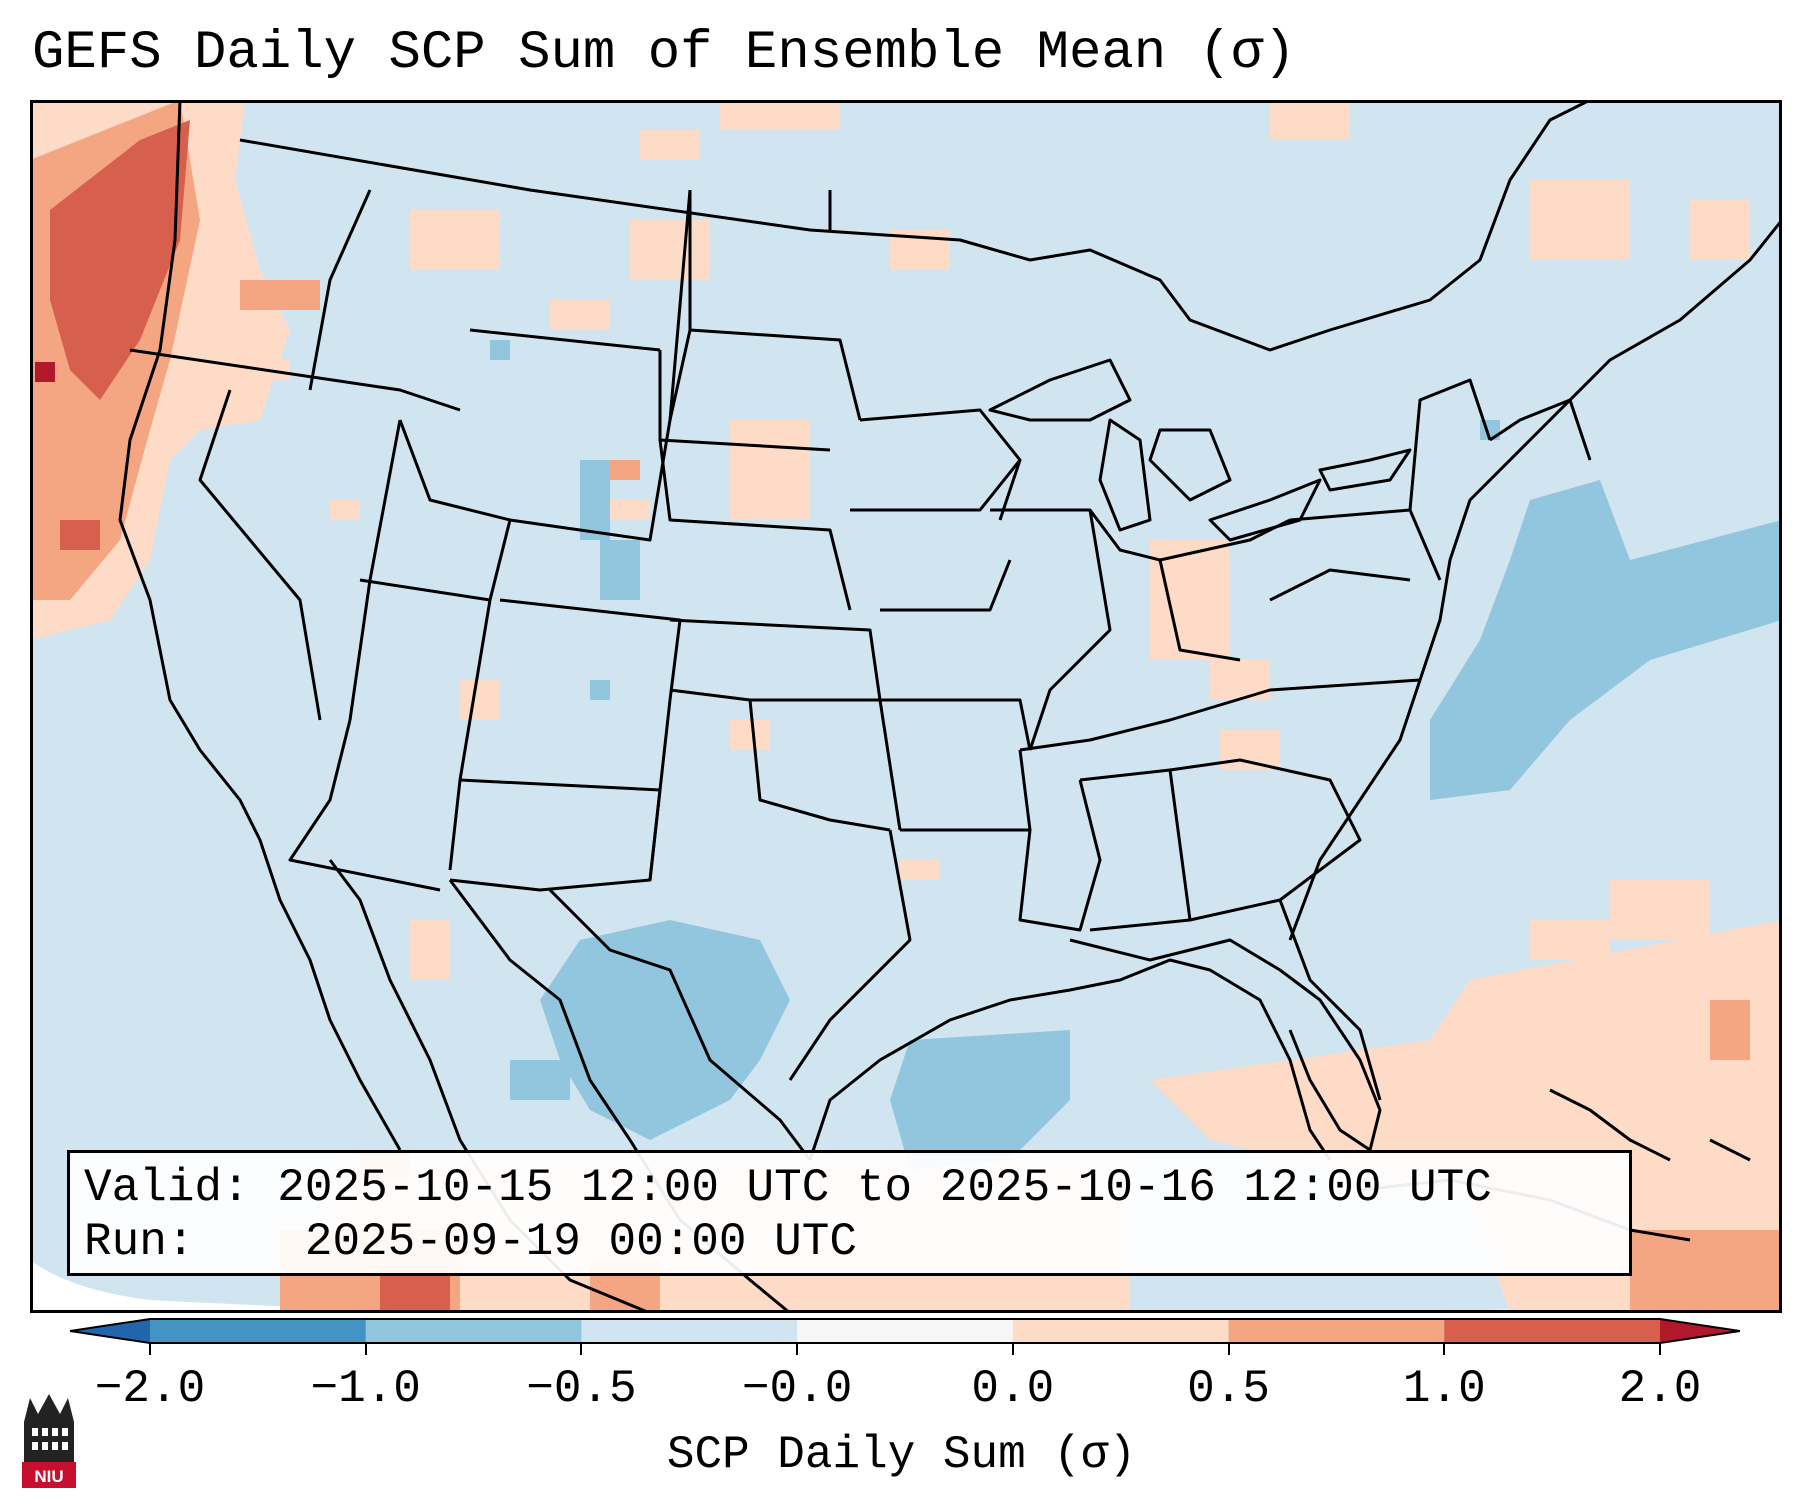 The width and height of the screenshot is (1803, 1506). What do you see at coordinates (1660, 1389) in the screenshot?
I see `colorbar-tick-label: 2.0` at bounding box center [1660, 1389].